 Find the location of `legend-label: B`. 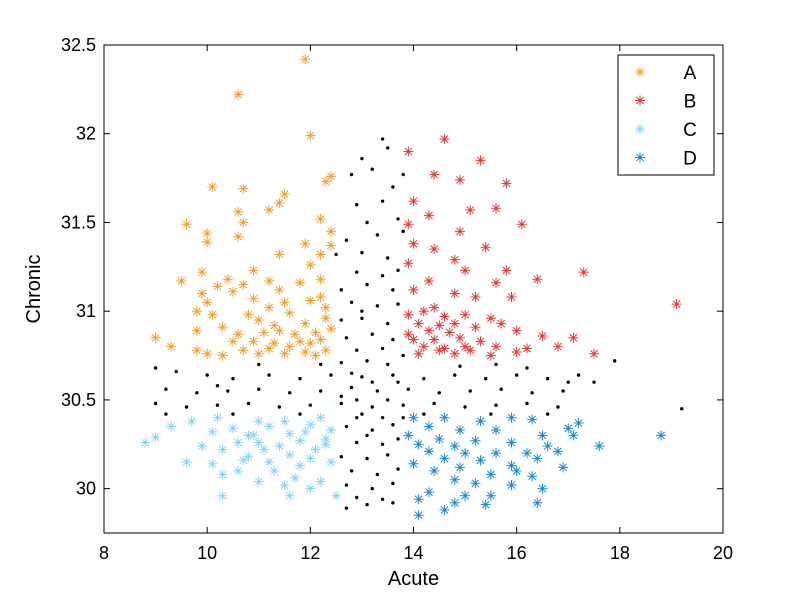

legend-label: B is located at coordinates (690, 102).